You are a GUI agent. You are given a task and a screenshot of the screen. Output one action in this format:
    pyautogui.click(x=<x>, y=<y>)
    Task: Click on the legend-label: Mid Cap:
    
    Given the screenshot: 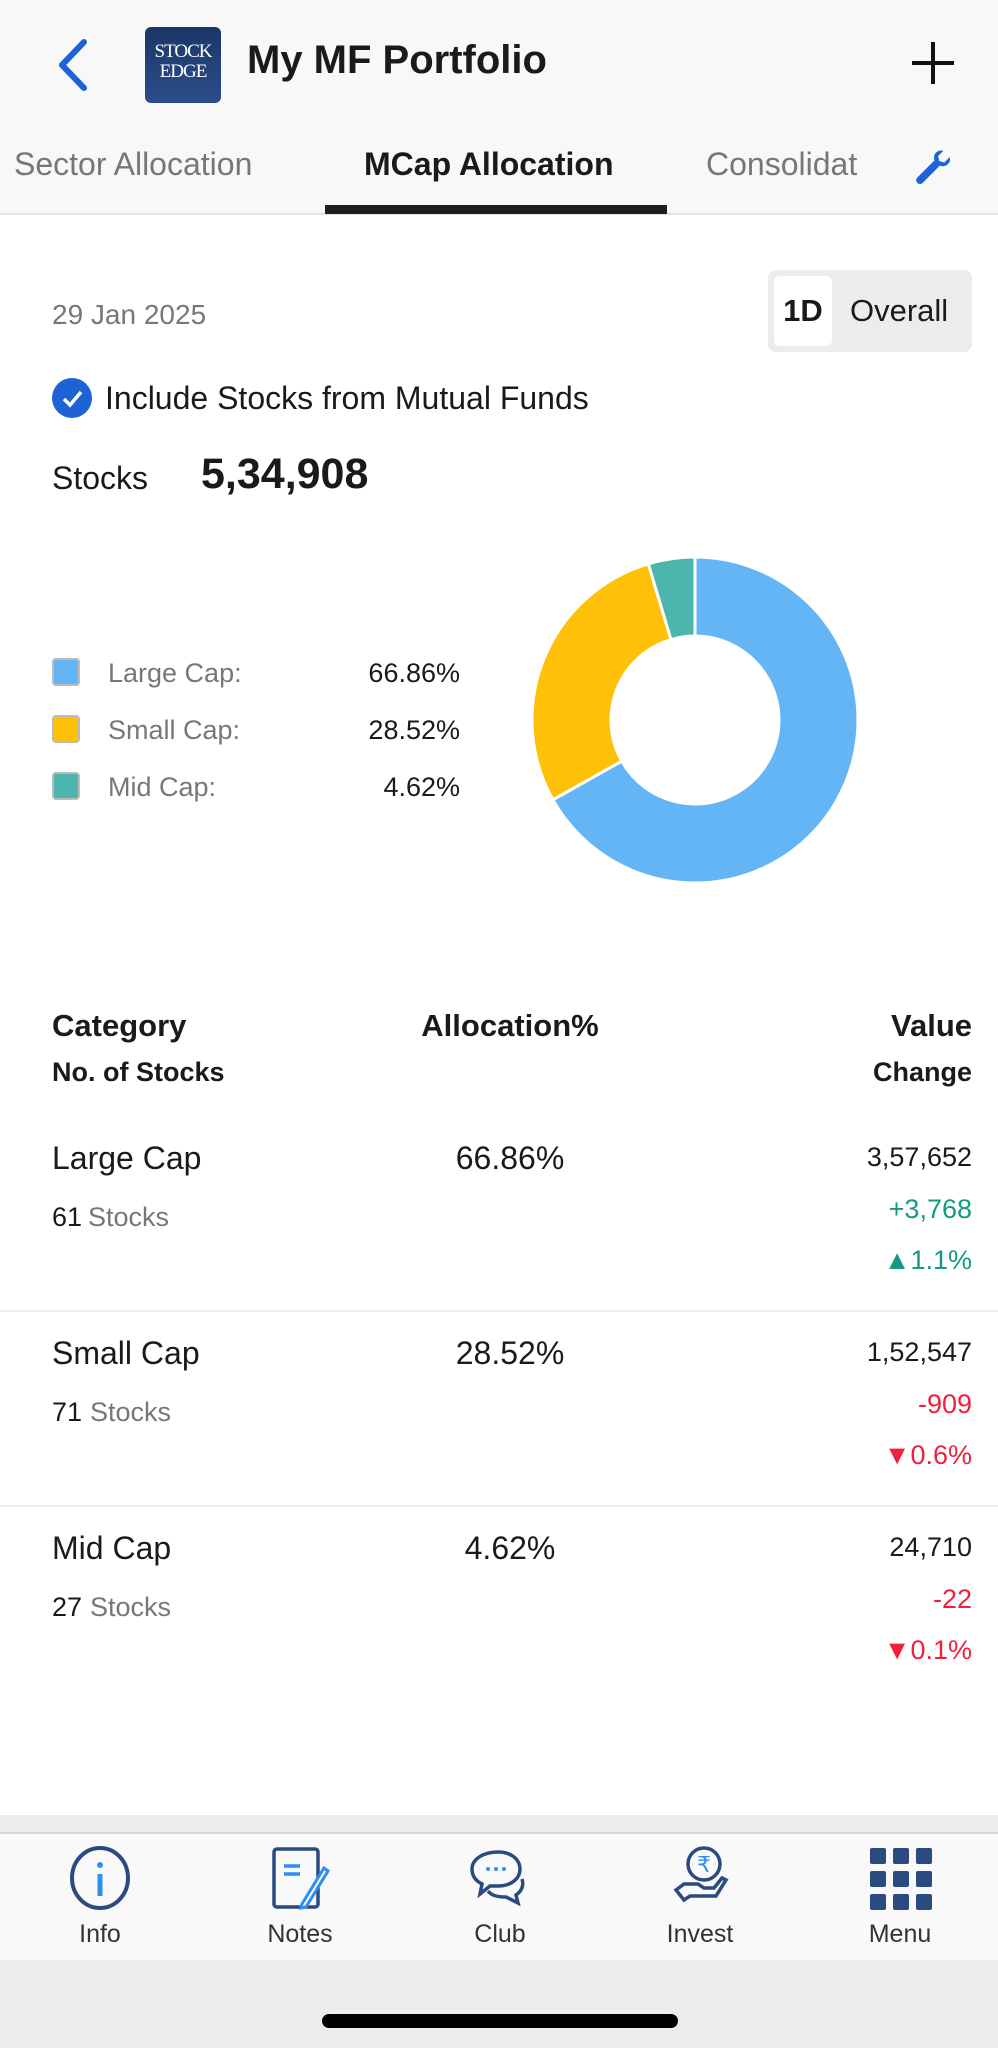 What is the action you would take?
    pyautogui.click(x=162, y=787)
    